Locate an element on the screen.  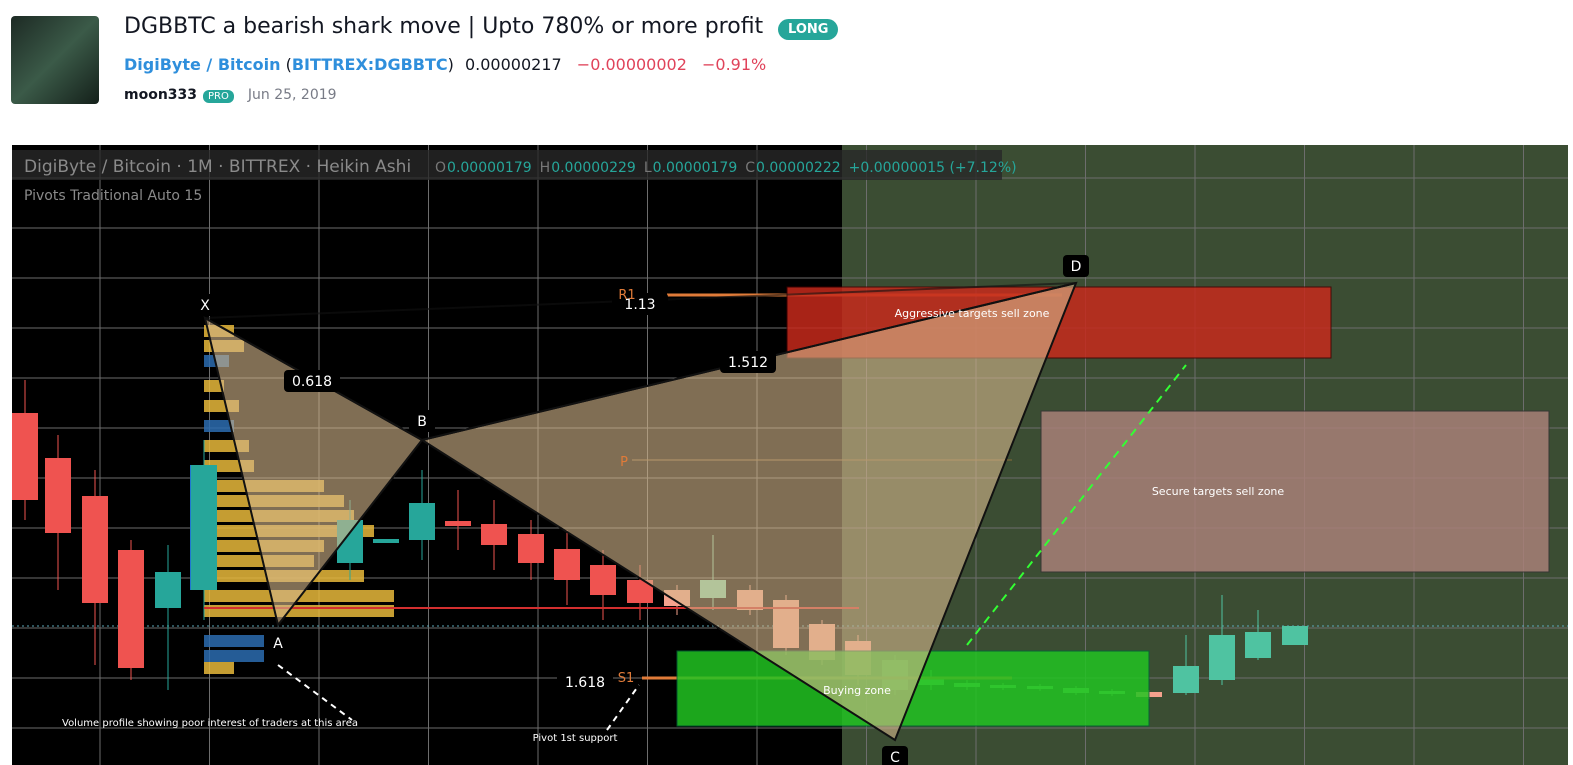
paren: ( is located at coordinates (288, 64).